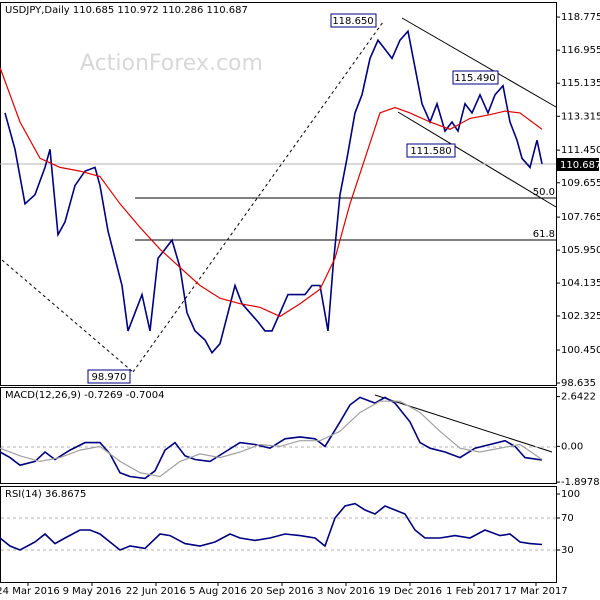 The height and width of the screenshot is (600, 600). I want to click on y-tick-label: 70, so click(567, 518).